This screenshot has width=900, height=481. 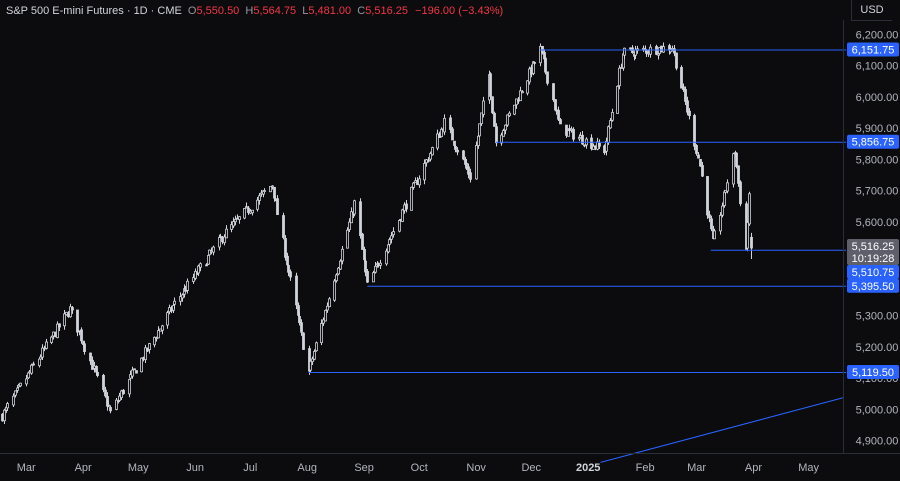 What do you see at coordinates (218, 11) in the screenshot?
I see `open-value: 5,550.50` at bounding box center [218, 11].